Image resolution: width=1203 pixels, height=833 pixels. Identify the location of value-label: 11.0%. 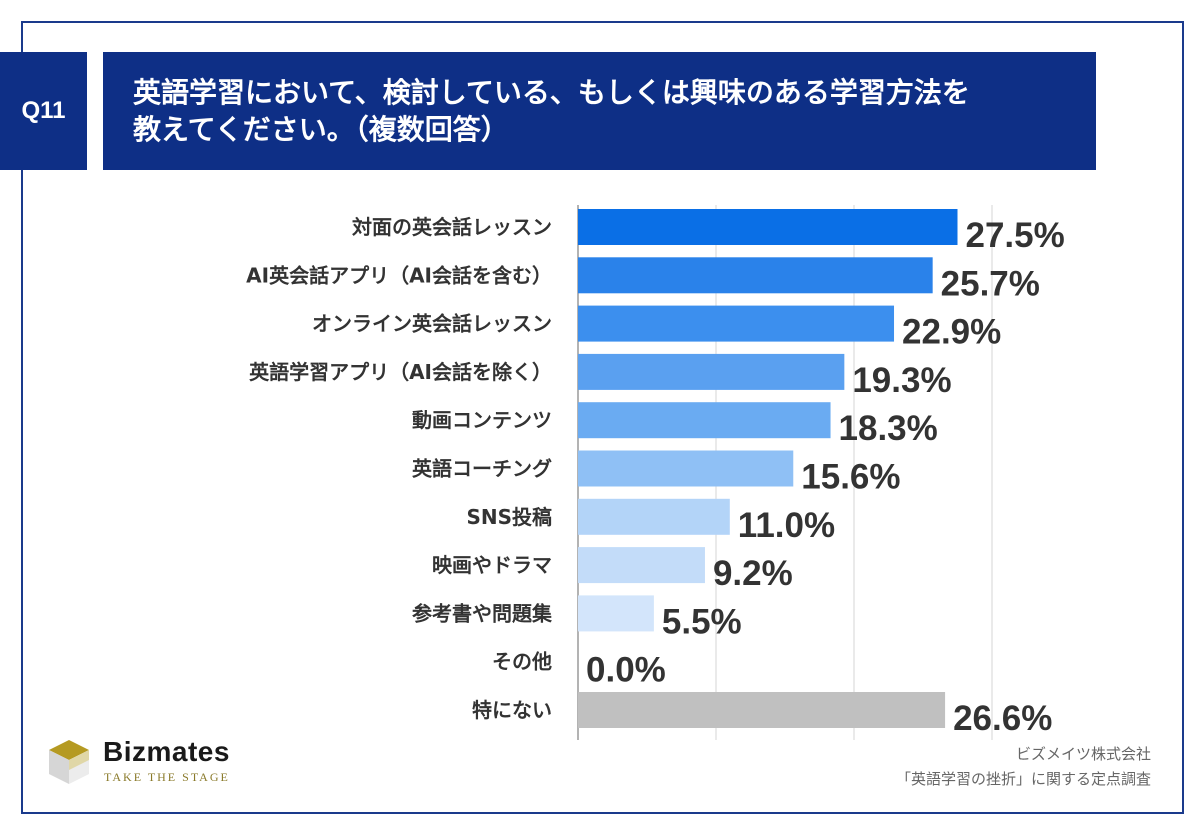
(786, 525).